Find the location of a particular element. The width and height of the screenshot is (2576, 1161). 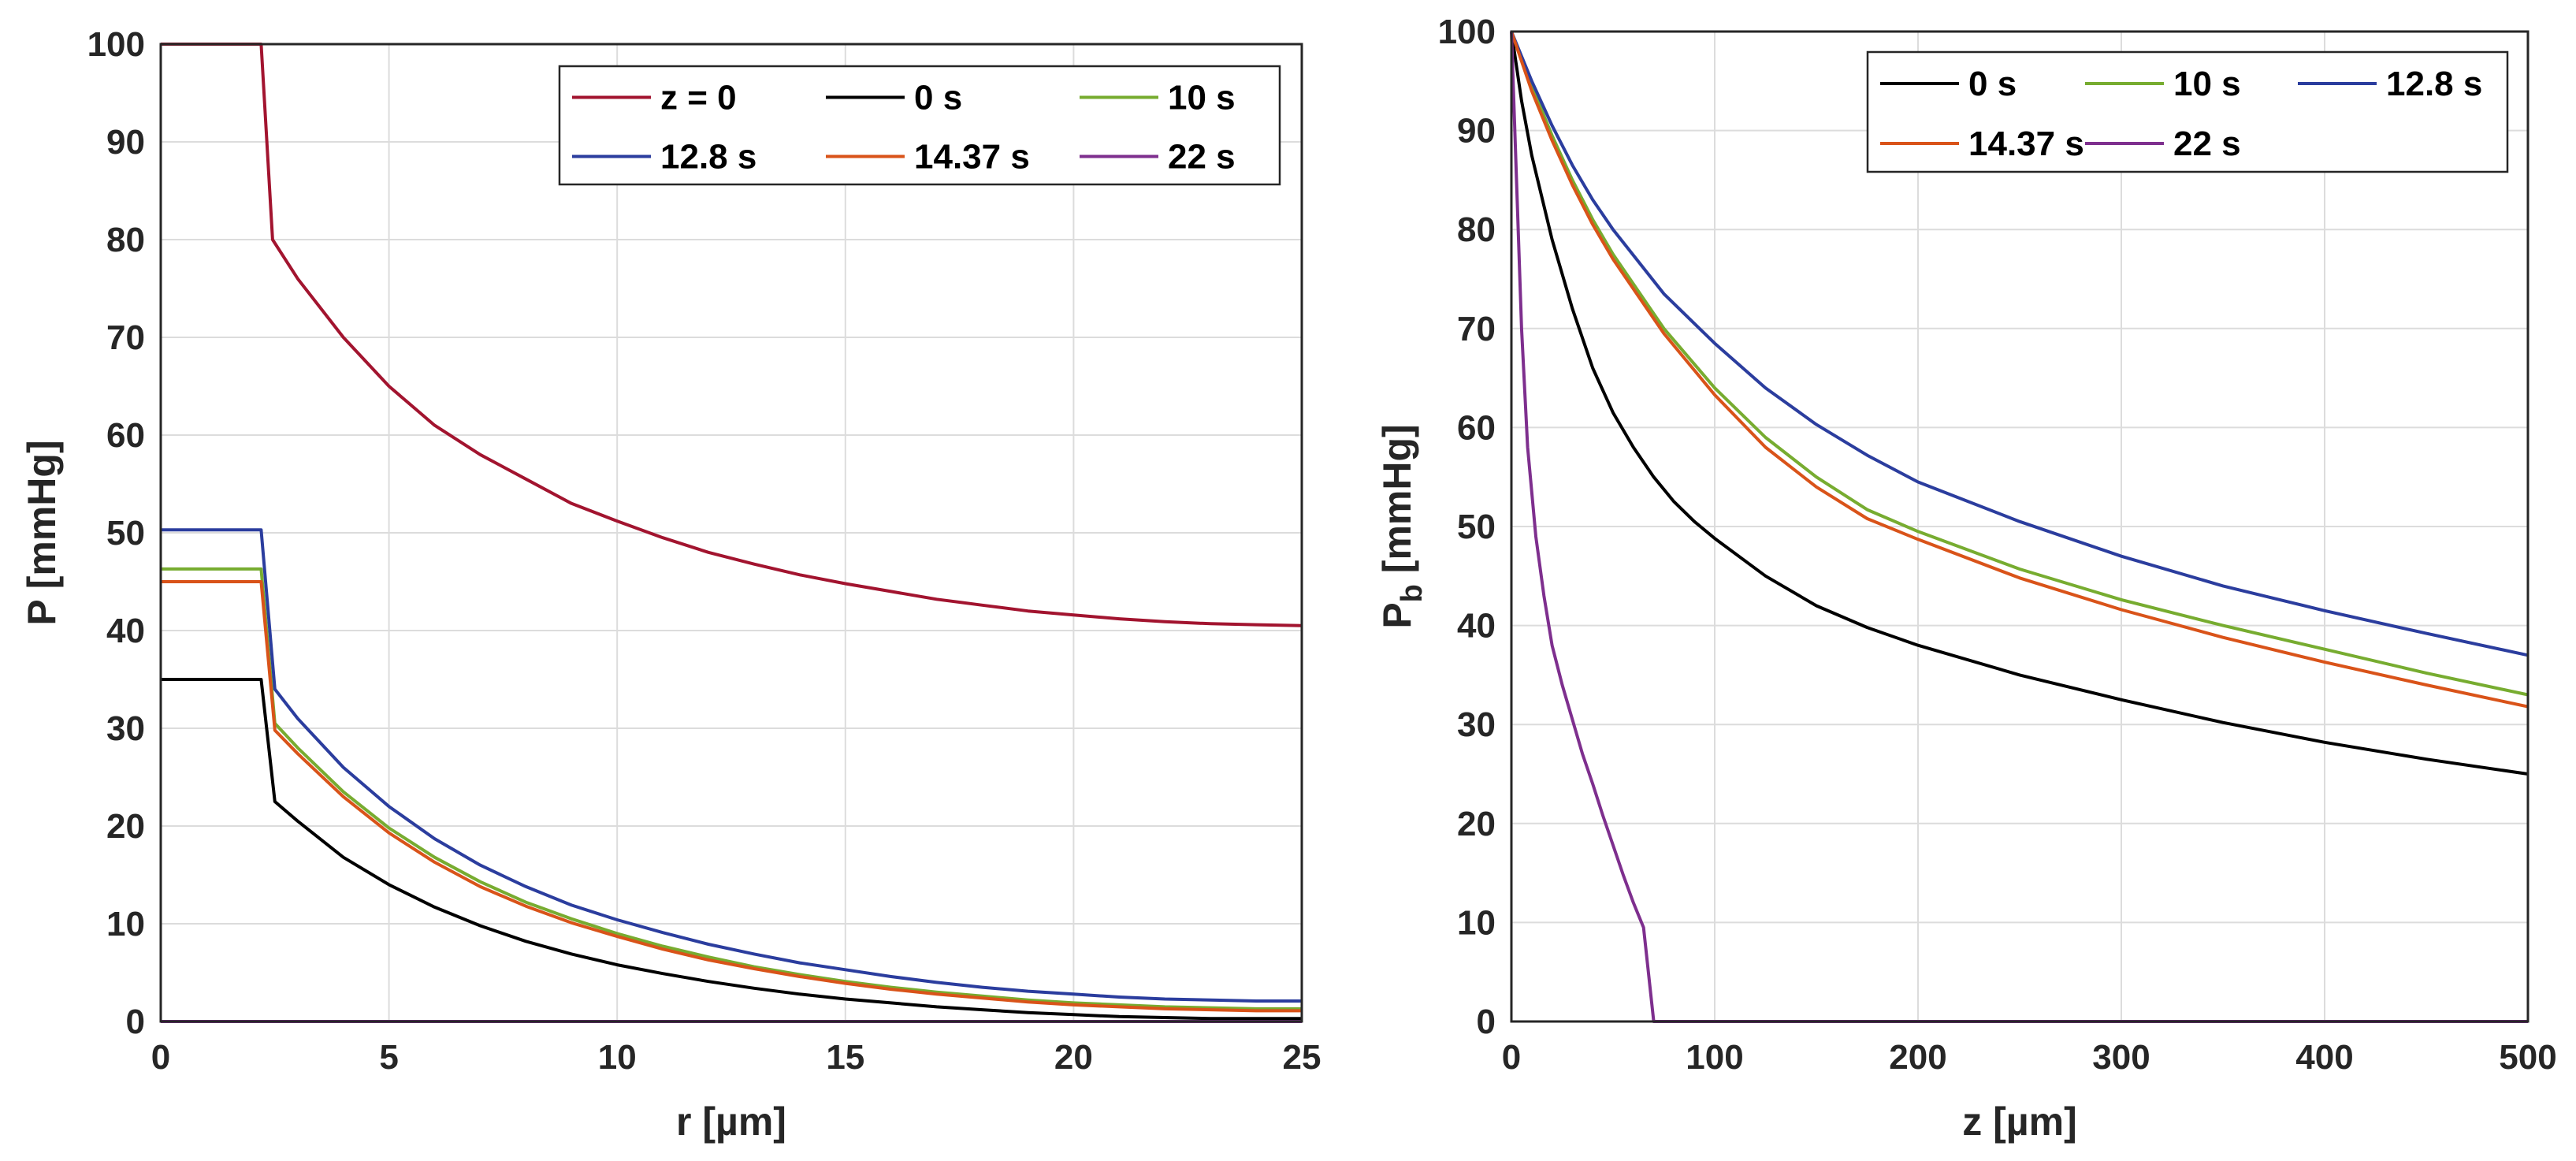

x-tick-labels: 0 100 200 300 400 500 is located at coordinates (2029, 1057).